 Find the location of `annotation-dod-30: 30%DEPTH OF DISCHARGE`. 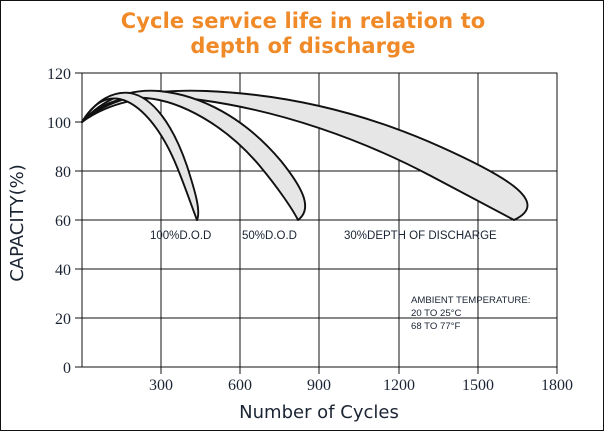

annotation-dod-30: 30%DEPTH OF DISCHARGE is located at coordinates (420, 236).